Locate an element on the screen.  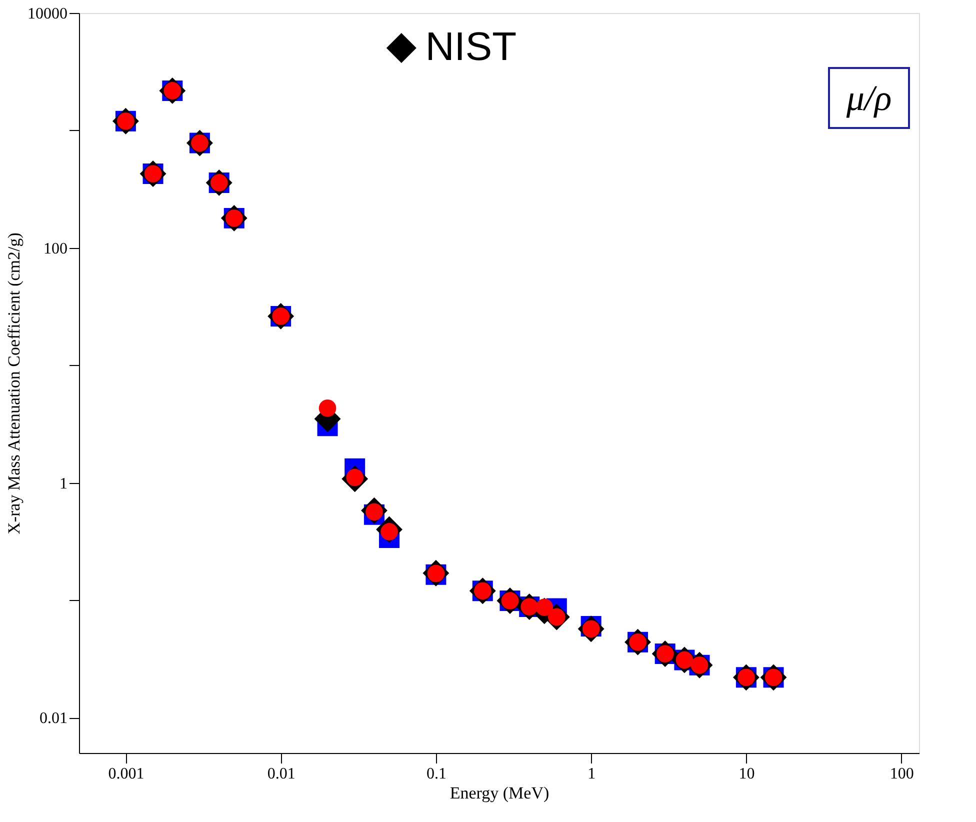
y-axis-title: X-ray Mass Attenuation Coefficient (cm2/g) is located at coordinates (14, 383).